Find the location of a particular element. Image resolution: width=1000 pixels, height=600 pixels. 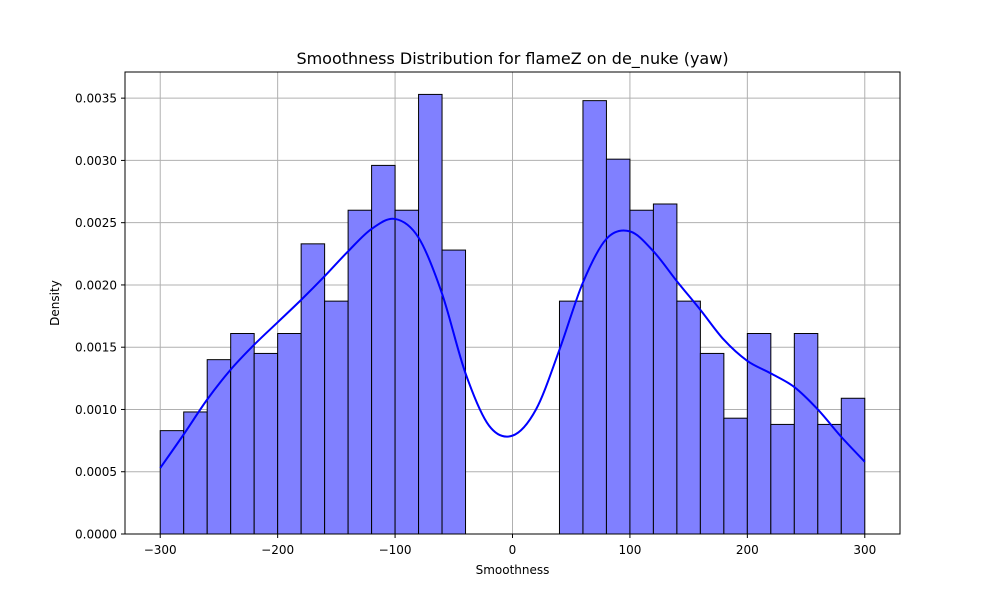

x-axis-ticks: −300 −200 −100 0 100 200 300 is located at coordinates (510, 545).